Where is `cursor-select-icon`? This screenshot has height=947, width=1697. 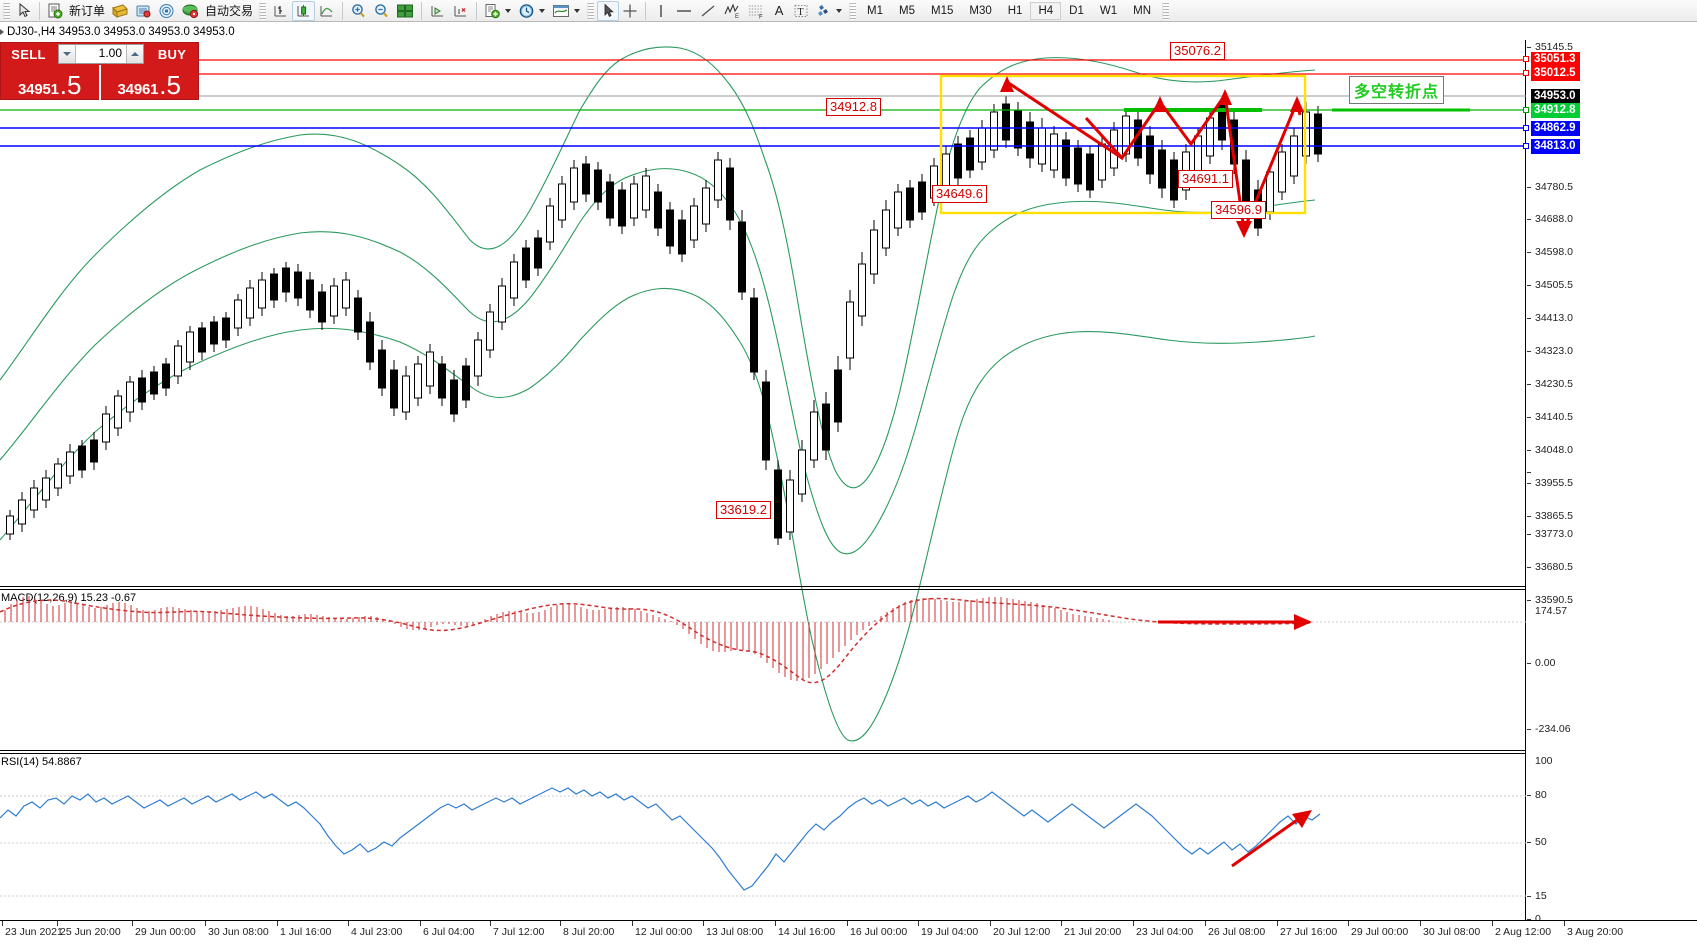
cursor-select-icon is located at coordinates (608, 10).